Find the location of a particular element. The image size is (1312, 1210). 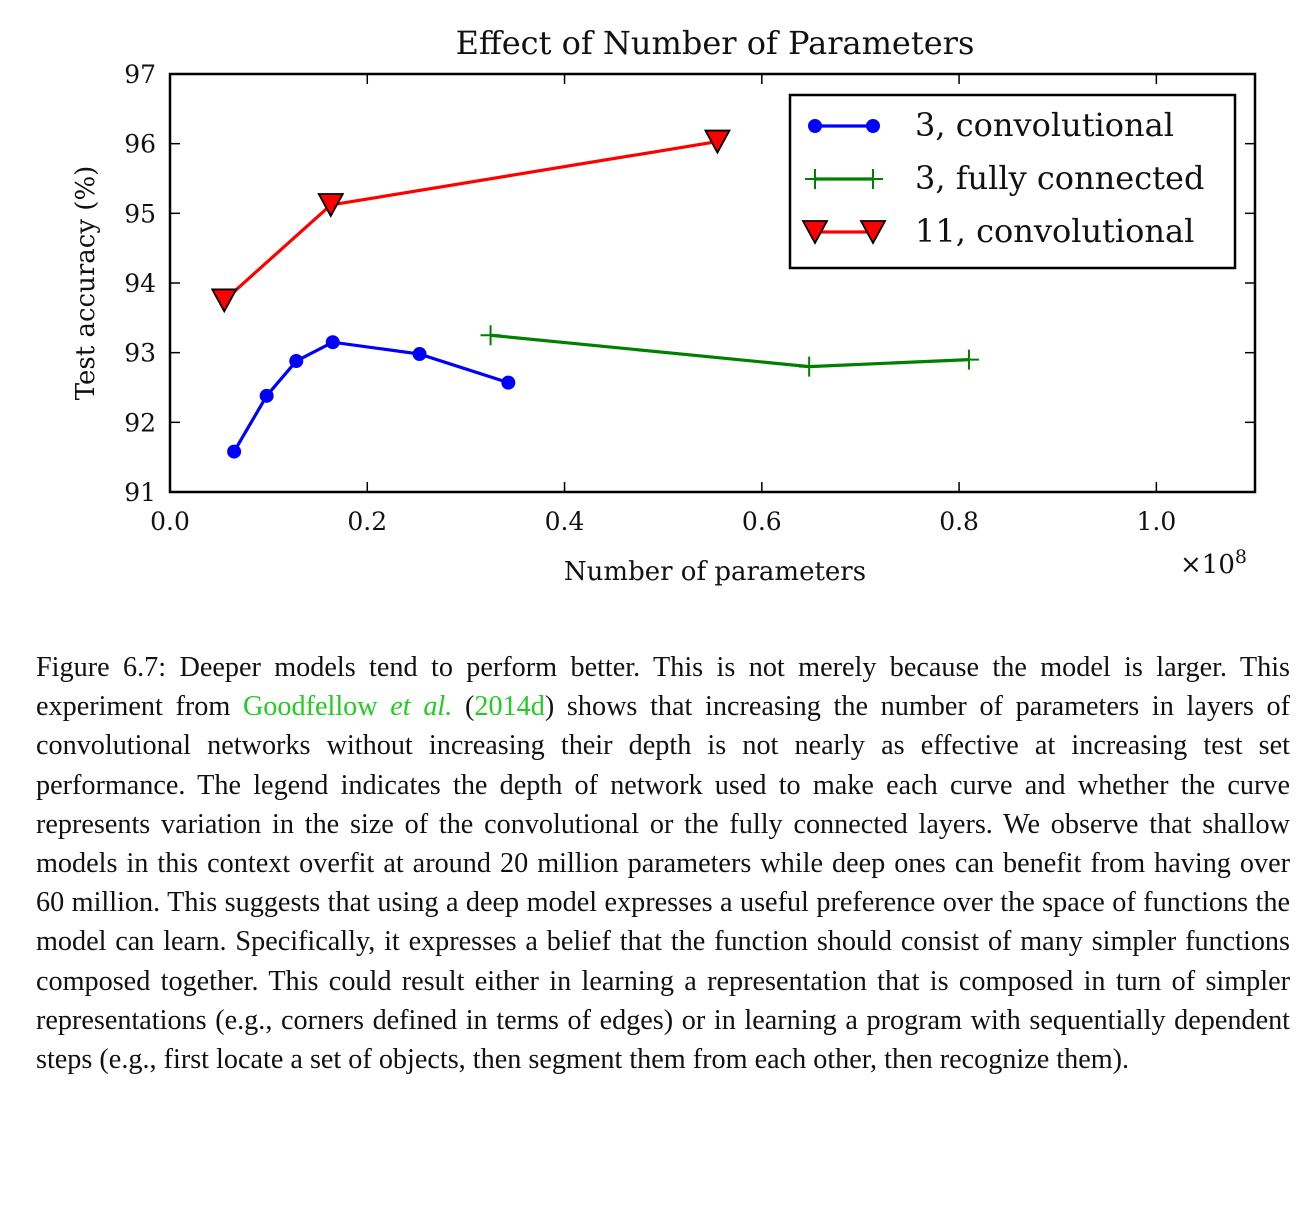

x-tick-label-5: 1.0 is located at coordinates (1156, 521).